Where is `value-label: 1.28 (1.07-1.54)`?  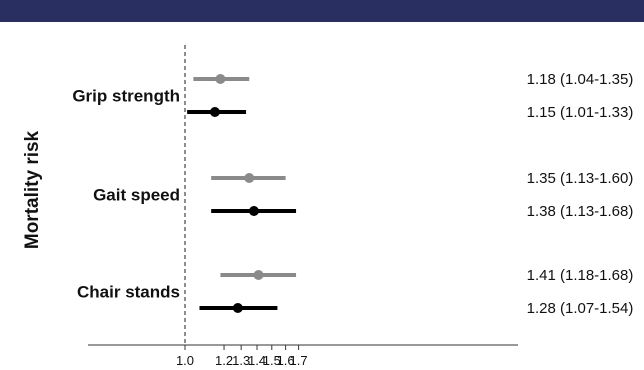
value-label: 1.28 (1.07-1.54) is located at coordinates (580, 308).